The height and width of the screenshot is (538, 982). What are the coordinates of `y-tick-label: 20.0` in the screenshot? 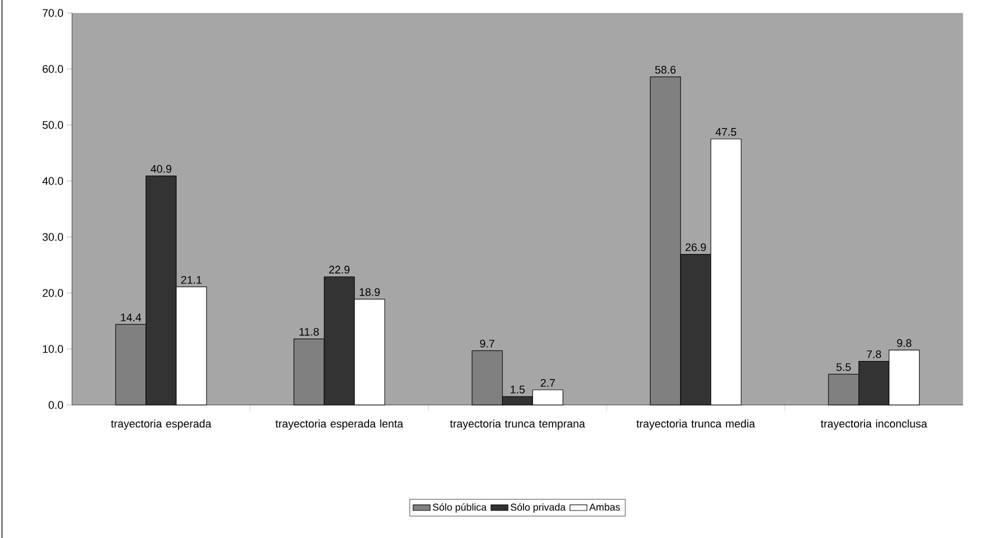 It's located at (53, 293).